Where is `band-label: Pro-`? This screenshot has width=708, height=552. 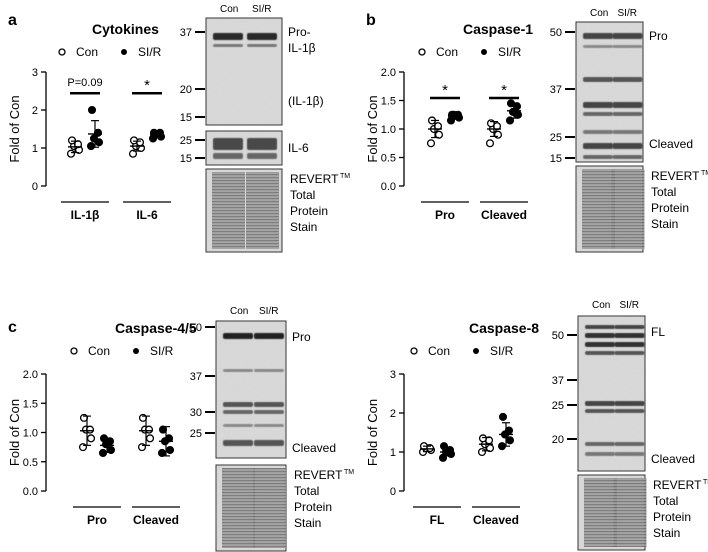 band-label: Pro- is located at coordinates (299, 32).